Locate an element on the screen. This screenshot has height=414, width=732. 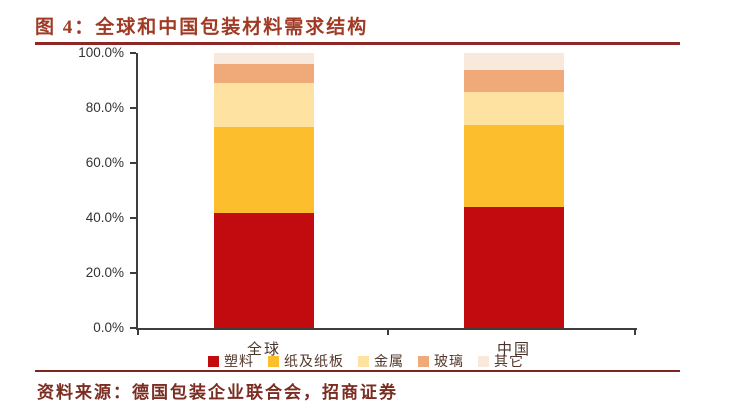
legend-item: 金属 is located at coordinates (381, 361).